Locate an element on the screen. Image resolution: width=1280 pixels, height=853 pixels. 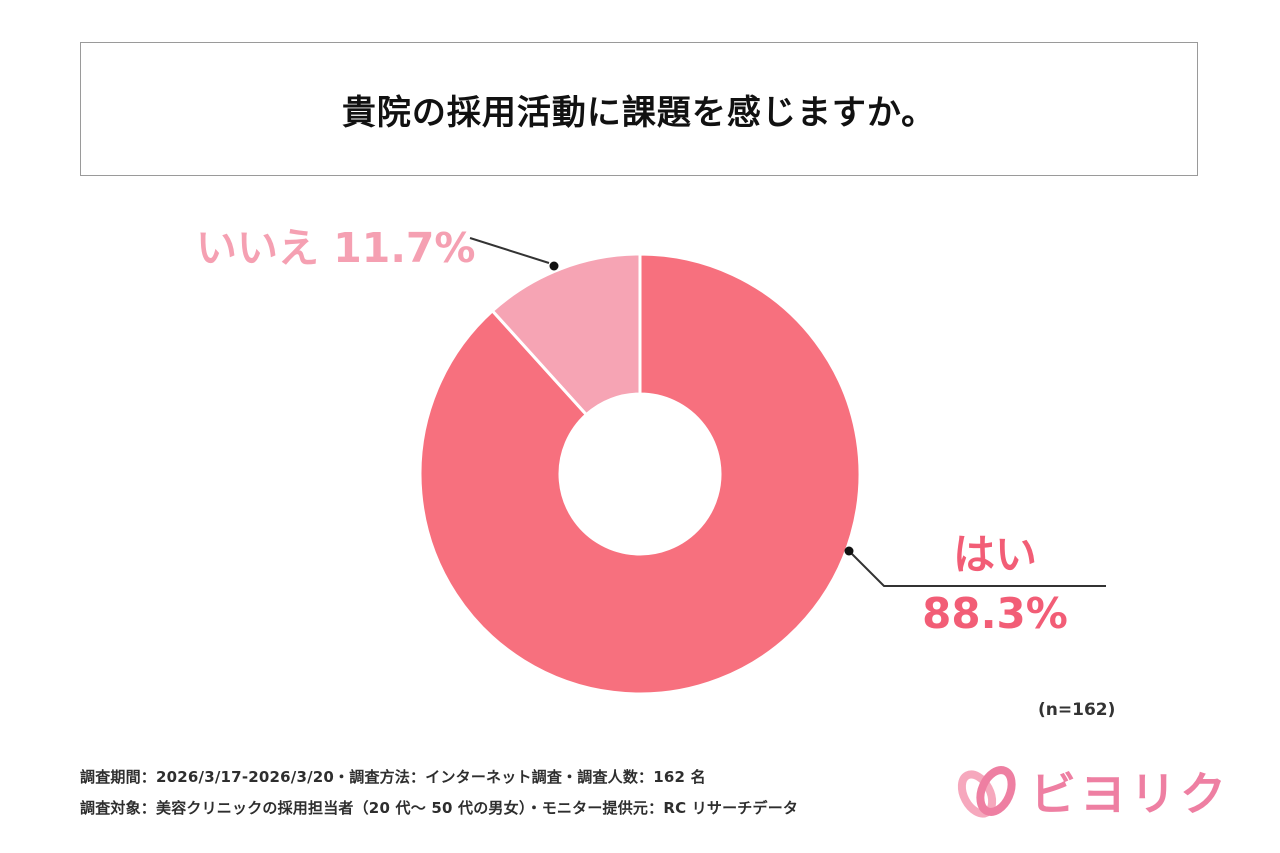
leader-dot-no is located at coordinates (554, 266).